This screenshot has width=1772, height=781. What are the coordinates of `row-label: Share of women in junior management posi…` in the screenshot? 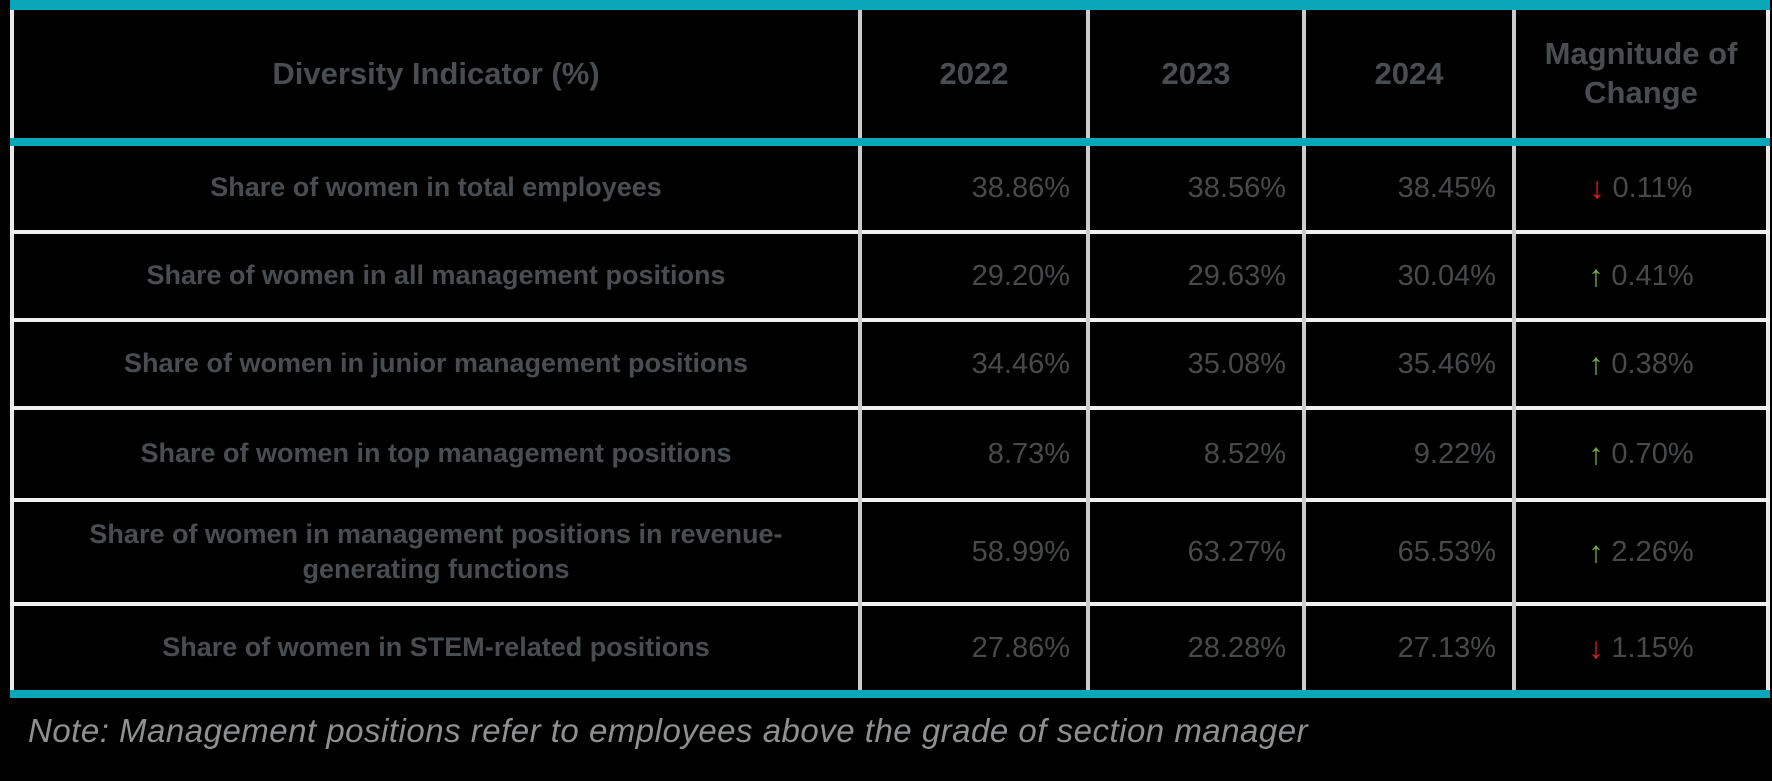 It's located at (436, 363).